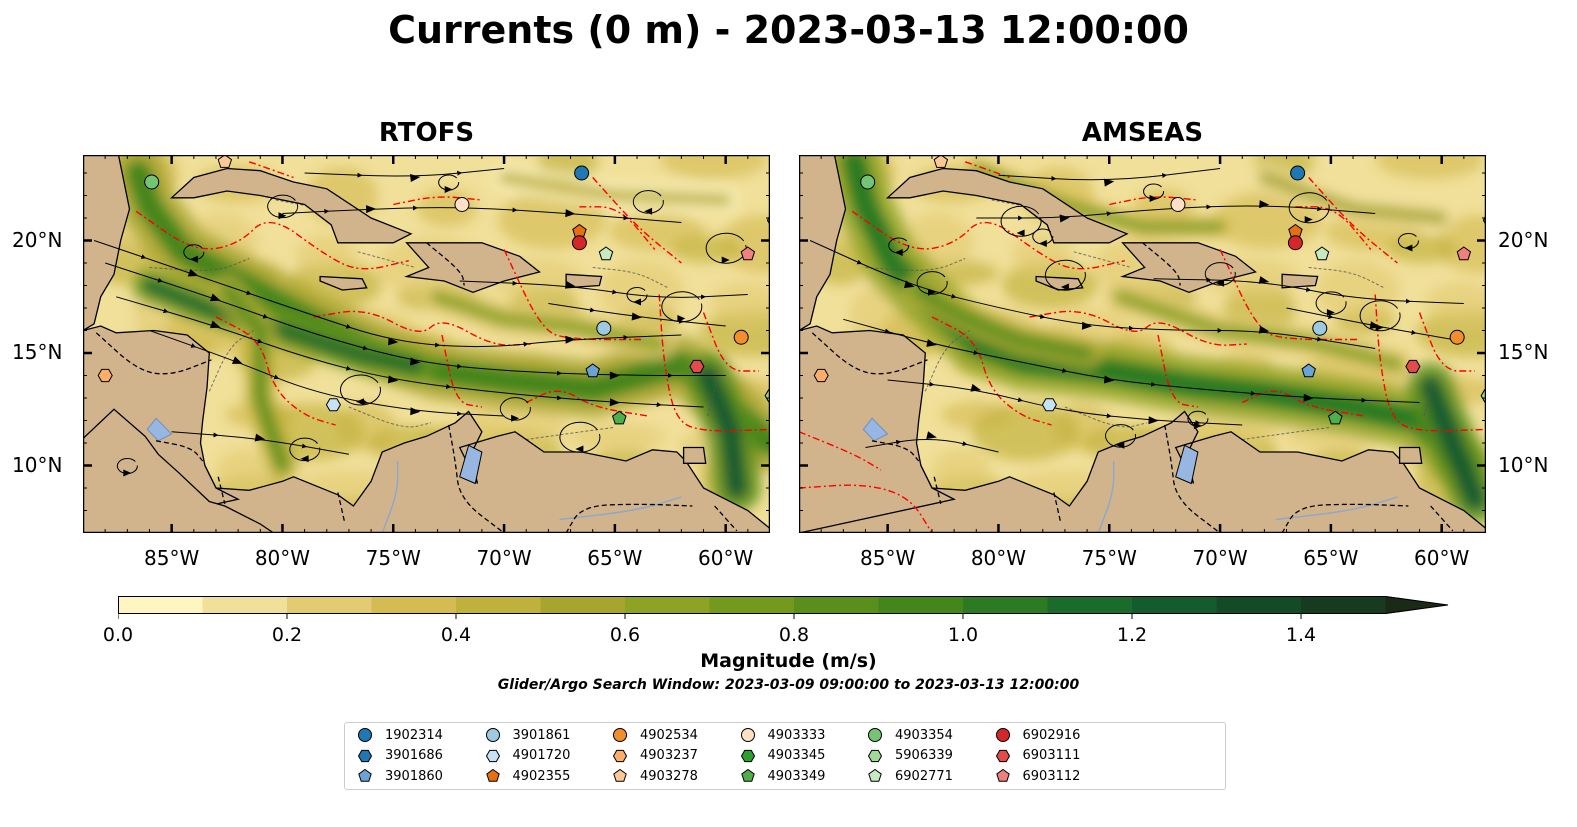 Image resolution: width=1577 pixels, height=827 pixels. What do you see at coordinates (1142, 133) in the screenshot?
I see `panel-title-amseas: AMSEAS` at bounding box center [1142, 133].